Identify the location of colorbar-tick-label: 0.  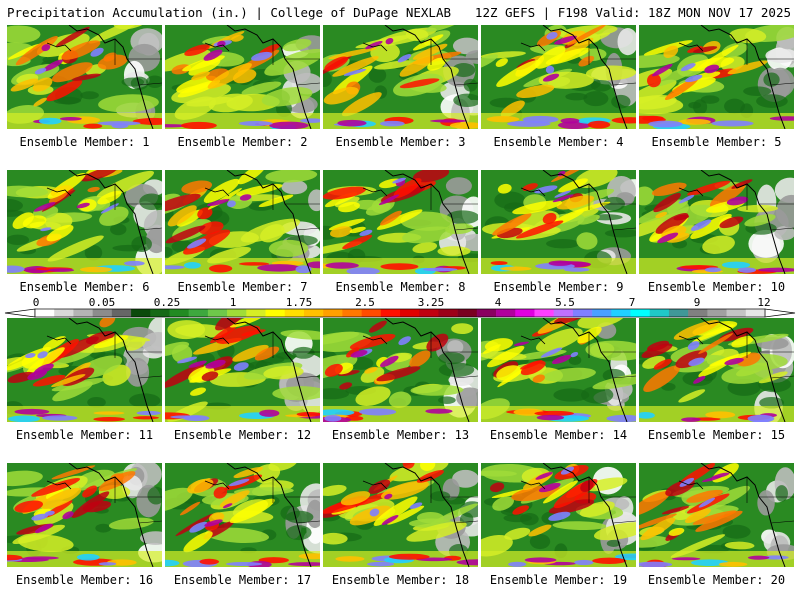
(36, 302).